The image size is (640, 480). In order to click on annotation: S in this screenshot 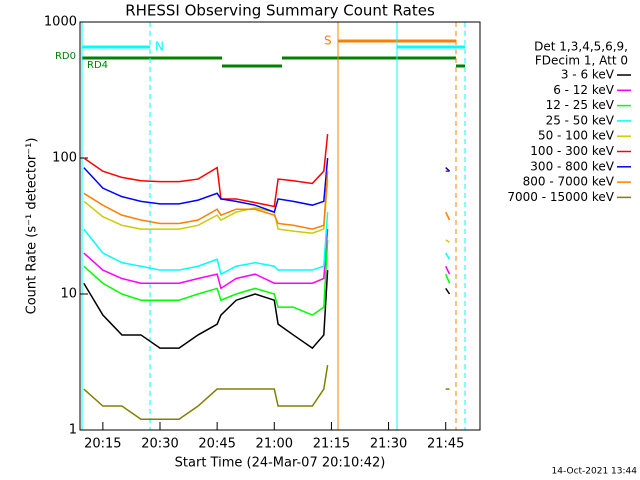, I will do `click(328, 41)`.